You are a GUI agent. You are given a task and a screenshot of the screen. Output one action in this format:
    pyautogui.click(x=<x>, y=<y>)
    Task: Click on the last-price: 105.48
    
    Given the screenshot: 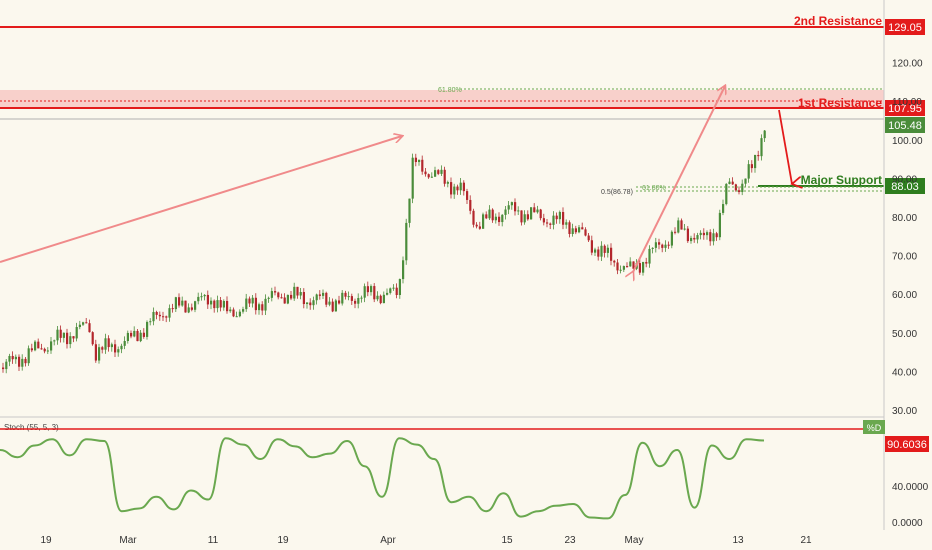 What is the action you would take?
    pyautogui.click(x=905, y=126)
    